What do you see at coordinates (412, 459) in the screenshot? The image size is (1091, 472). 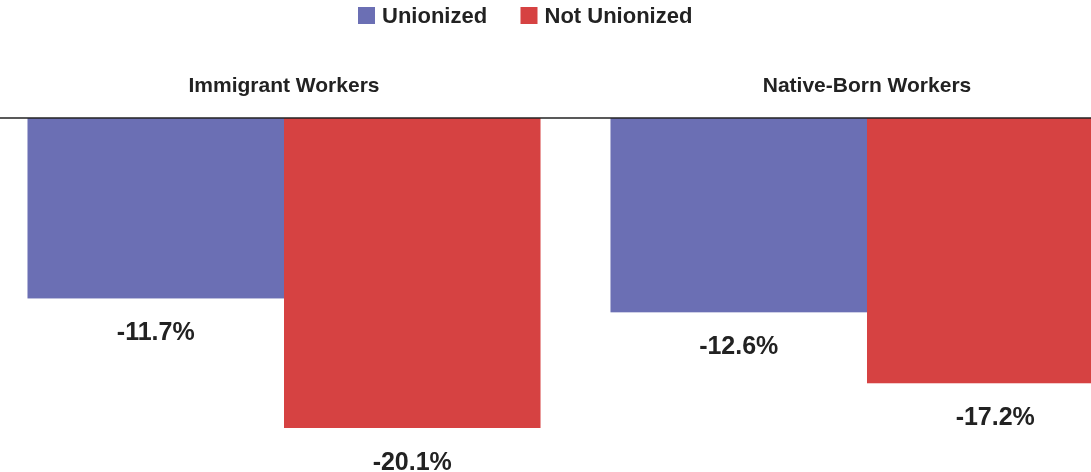 I see `data-label: -20.1%` at bounding box center [412, 459].